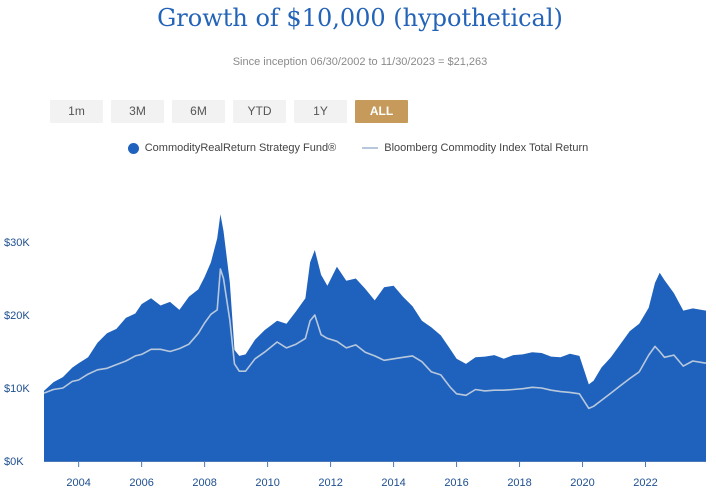 The width and height of the screenshot is (716, 495). I want to click on range-button-3m: 3M, so click(137, 111).